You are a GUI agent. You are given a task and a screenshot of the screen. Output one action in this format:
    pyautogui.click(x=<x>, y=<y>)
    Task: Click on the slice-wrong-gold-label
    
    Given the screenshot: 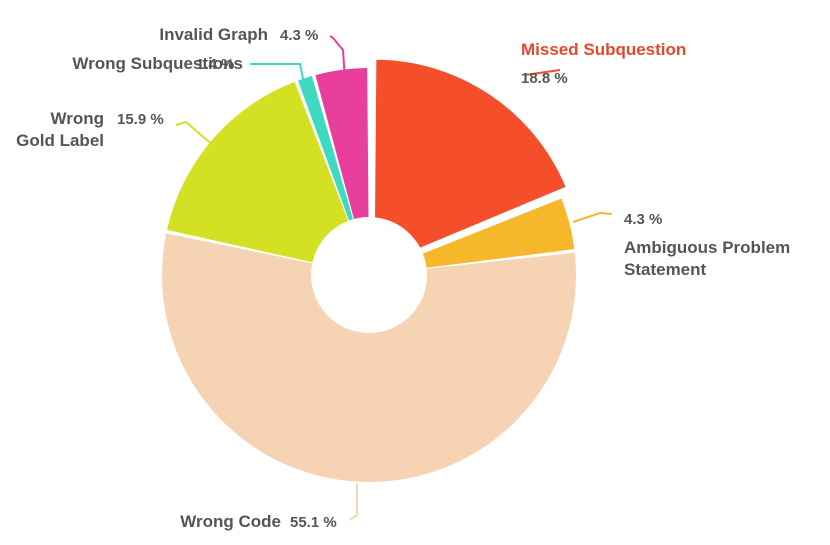 What is the action you would take?
    pyautogui.click(x=267, y=178)
    